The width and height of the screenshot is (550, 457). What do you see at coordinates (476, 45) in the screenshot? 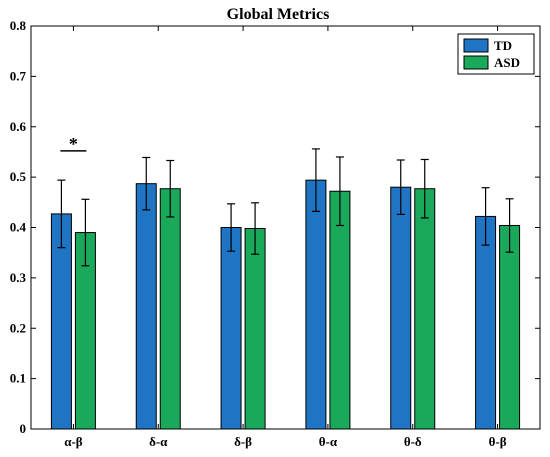
I see `legend-swatch-td` at bounding box center [476, 45].